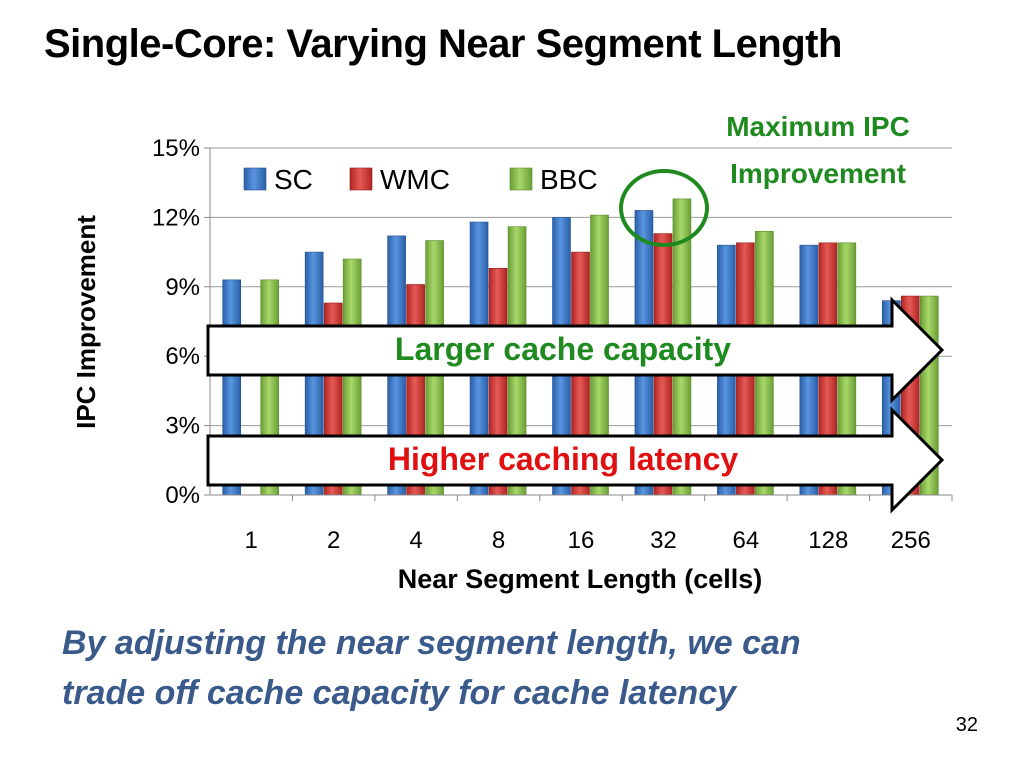  What do you see at coordinates (415, 179) in the screenshot?
I see `legend-label-wmc: WMC` at bounding box center [415, 179].